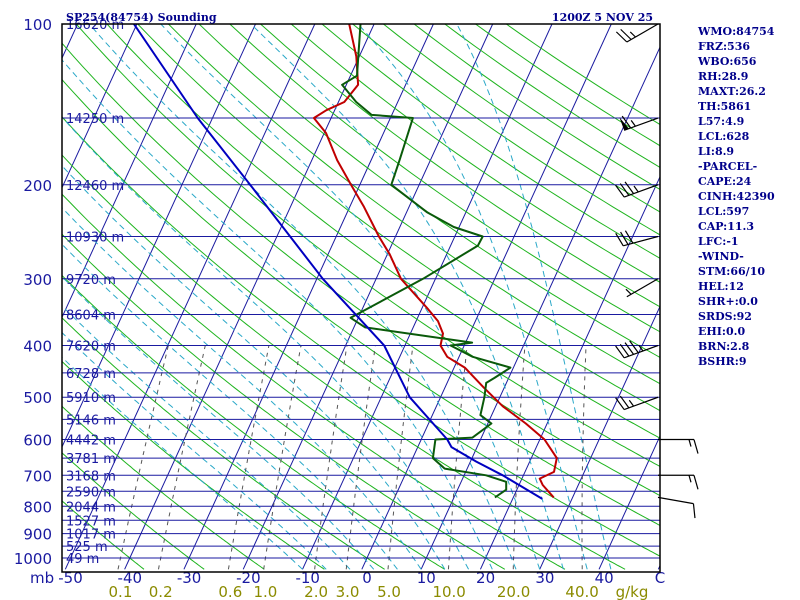 The width and height of the screenshot is (800, 600). What do you see at coordinates (141, 17) in the screenshot?
I see `station-title: SP254(84754) Sounding` at bounding box center [141, 17].